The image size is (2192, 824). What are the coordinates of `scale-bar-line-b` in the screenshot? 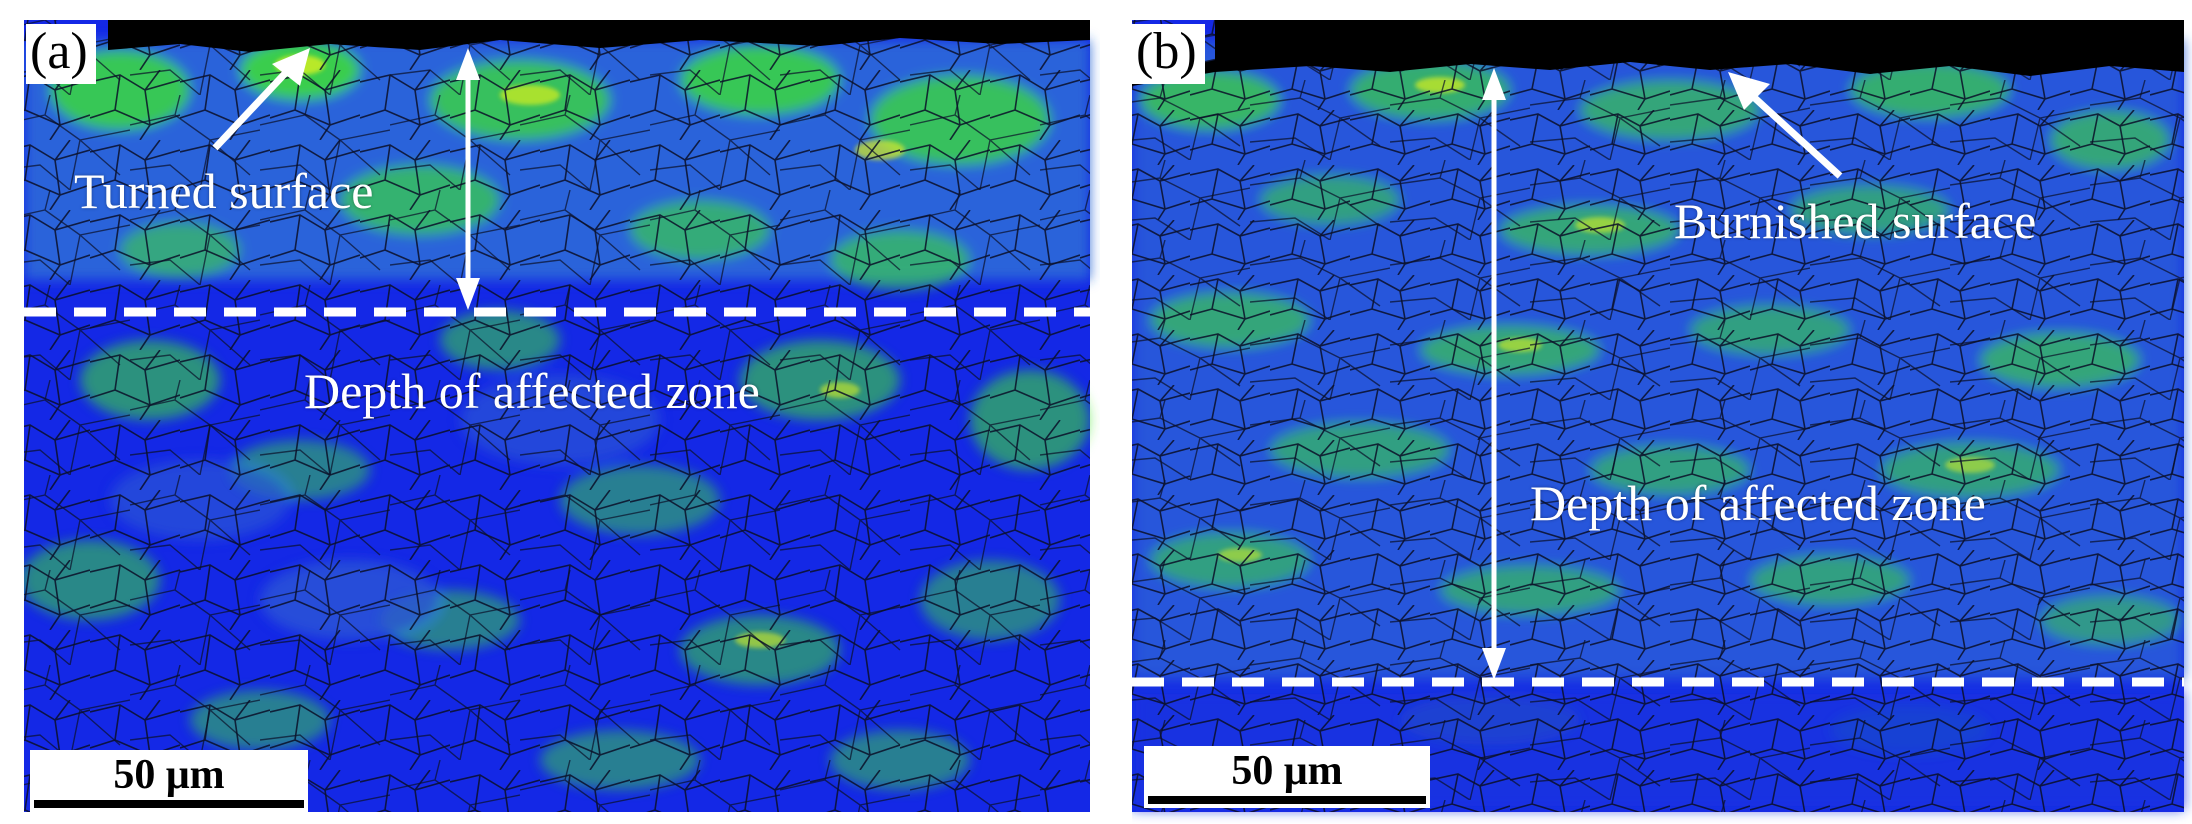 It's located at (1287, 800).